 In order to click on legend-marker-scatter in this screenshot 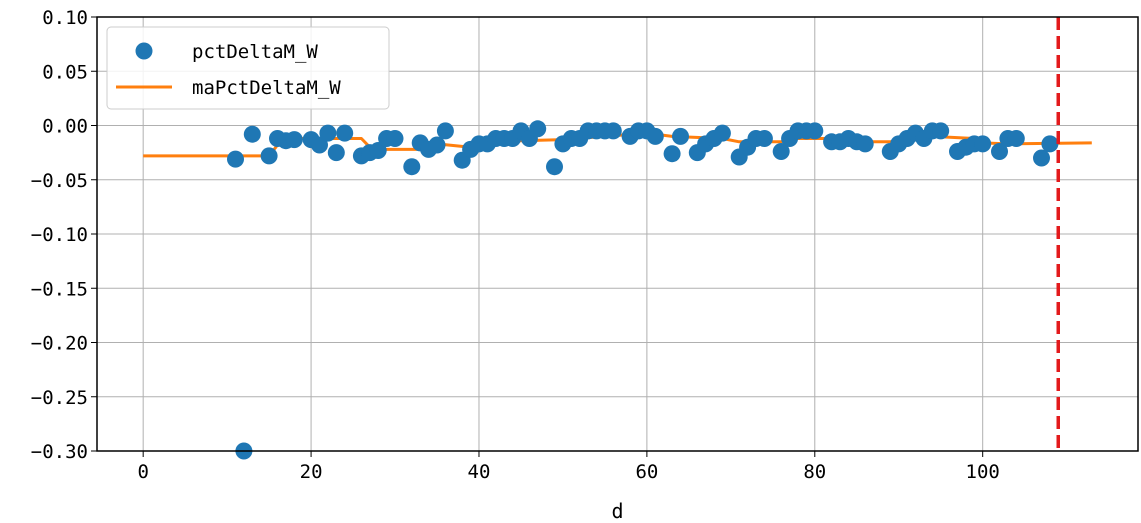, I will do `click(144, 51)`.